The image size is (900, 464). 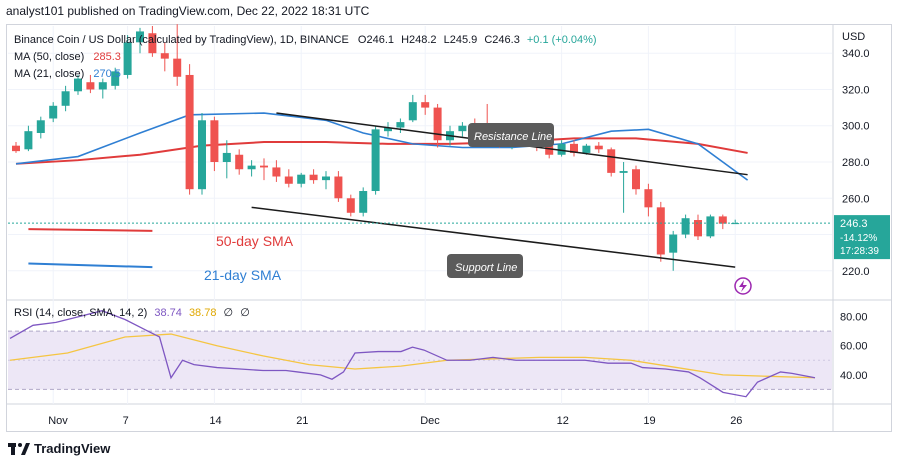 I want to click on y-tick-label: 300.0, so click(x=856, y=127).